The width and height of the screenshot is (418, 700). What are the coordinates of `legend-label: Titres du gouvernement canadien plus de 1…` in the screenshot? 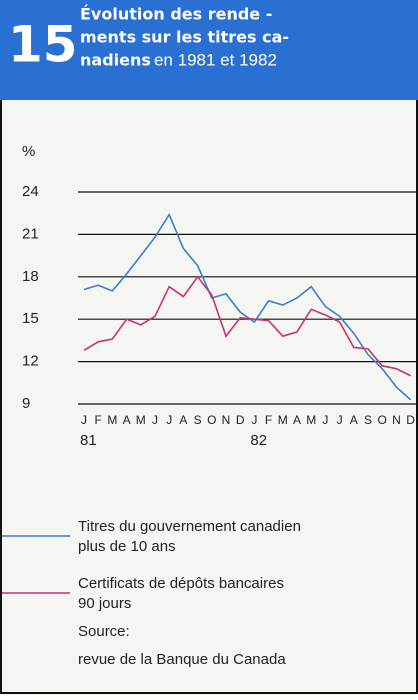 It's located at (189, 536).